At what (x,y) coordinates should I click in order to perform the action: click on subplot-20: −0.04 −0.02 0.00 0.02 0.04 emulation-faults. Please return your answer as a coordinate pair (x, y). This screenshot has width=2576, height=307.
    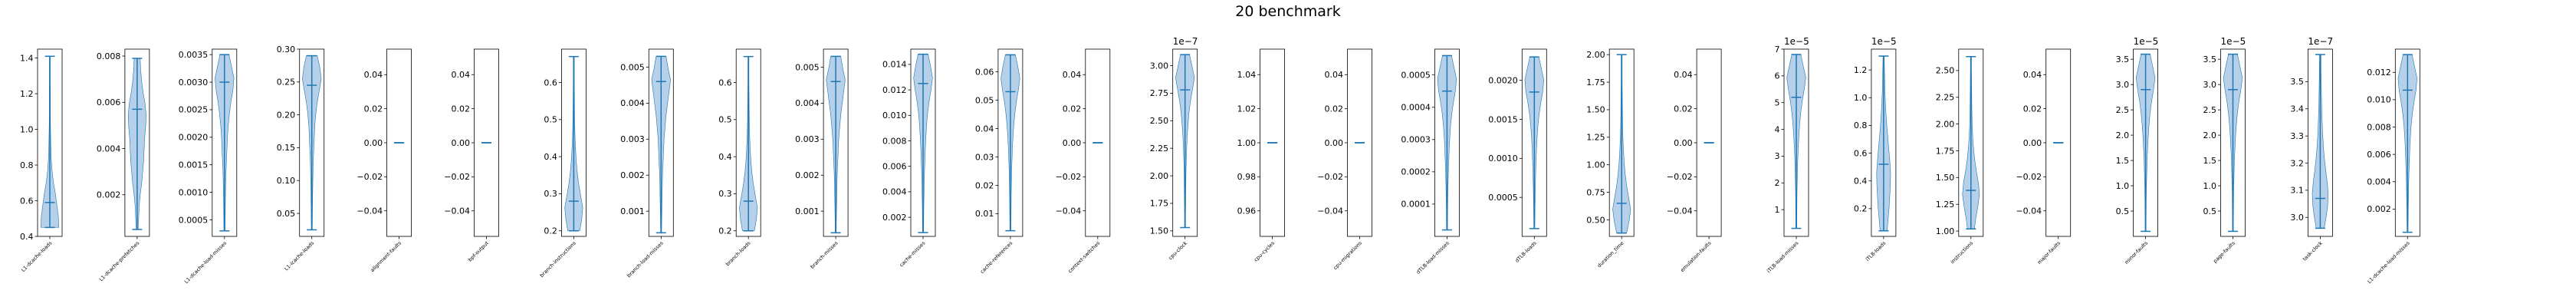
    Looking at the image, I should click on (1695, 160).